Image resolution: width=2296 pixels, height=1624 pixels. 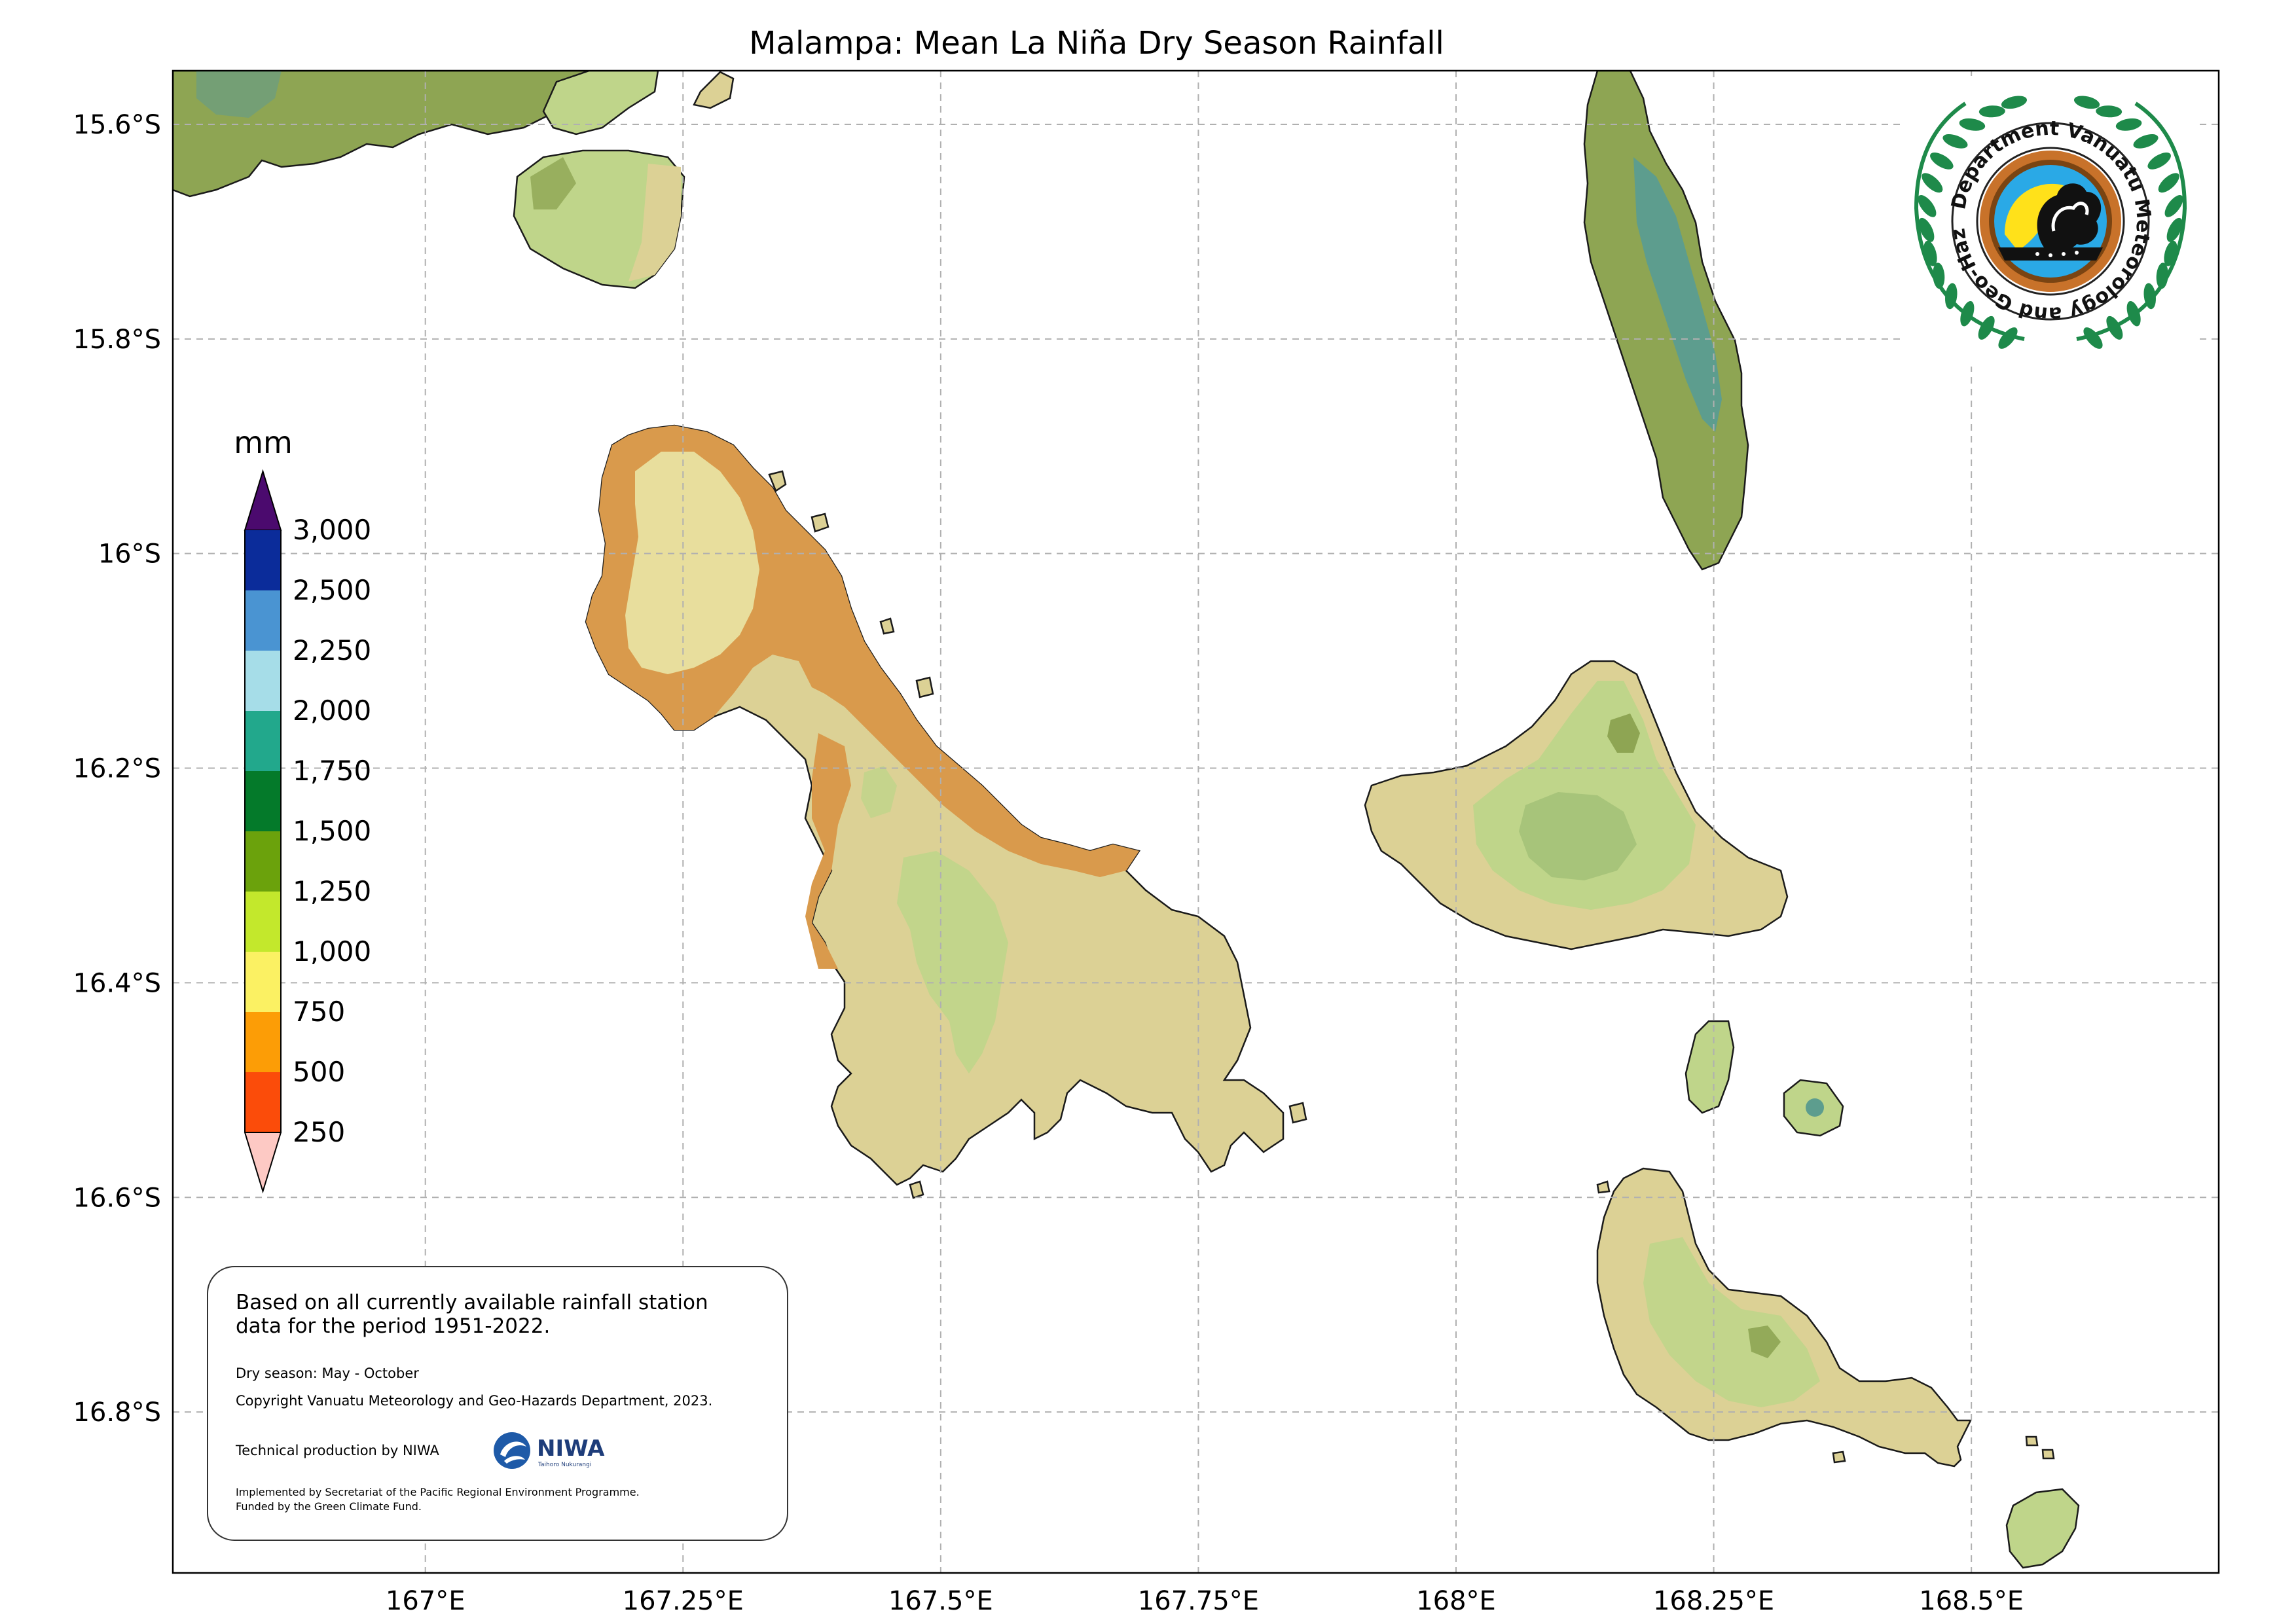 What do you see at coordinates (1603, 1187) in the screenshot?
I see `islet-epi-nw` at bounding box center [1603, 1187].